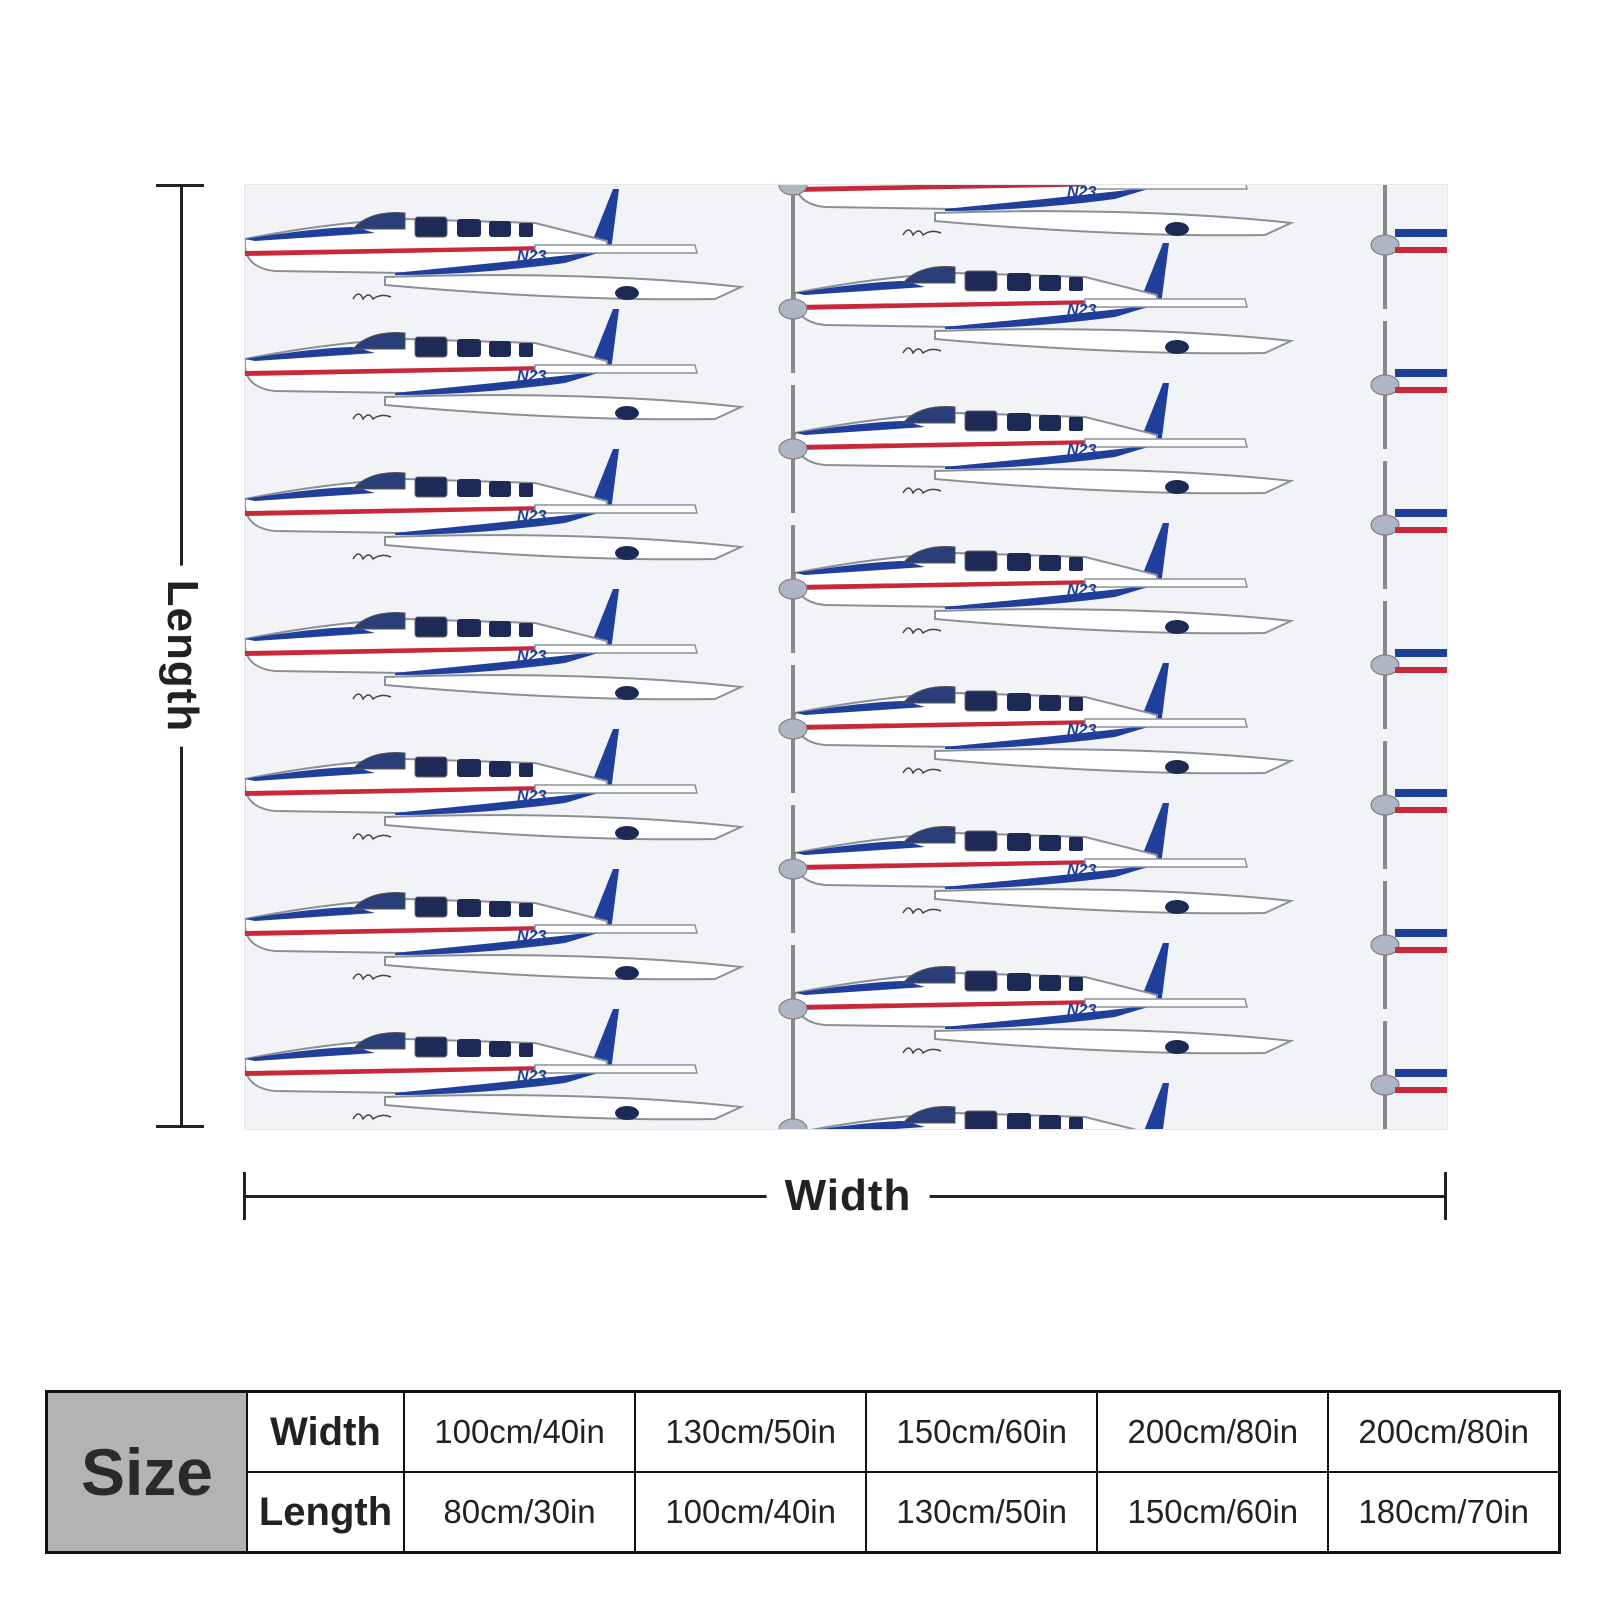 The height and width of the screenshot is (1600, 1600). I want to click on airplane-column-edge, so click(1421, 661).